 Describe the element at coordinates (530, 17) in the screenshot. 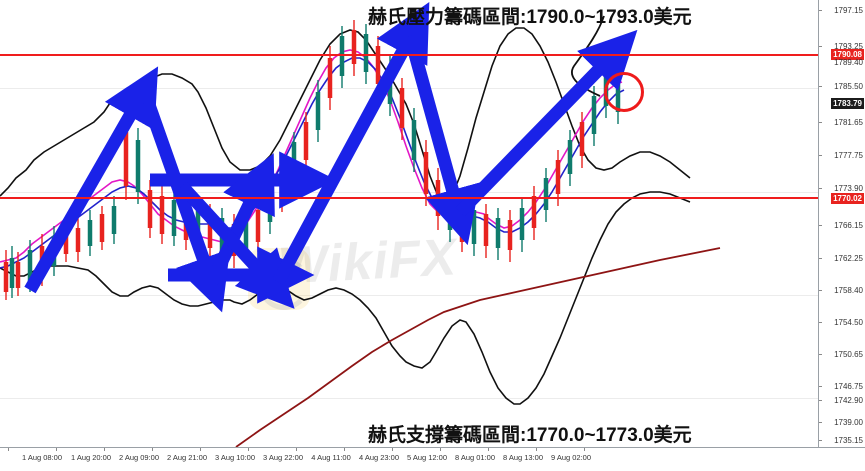

I see `resistance-annotation-text: 赫氏壓力籌碼區間:1790.0~1793.0美元` at that location.